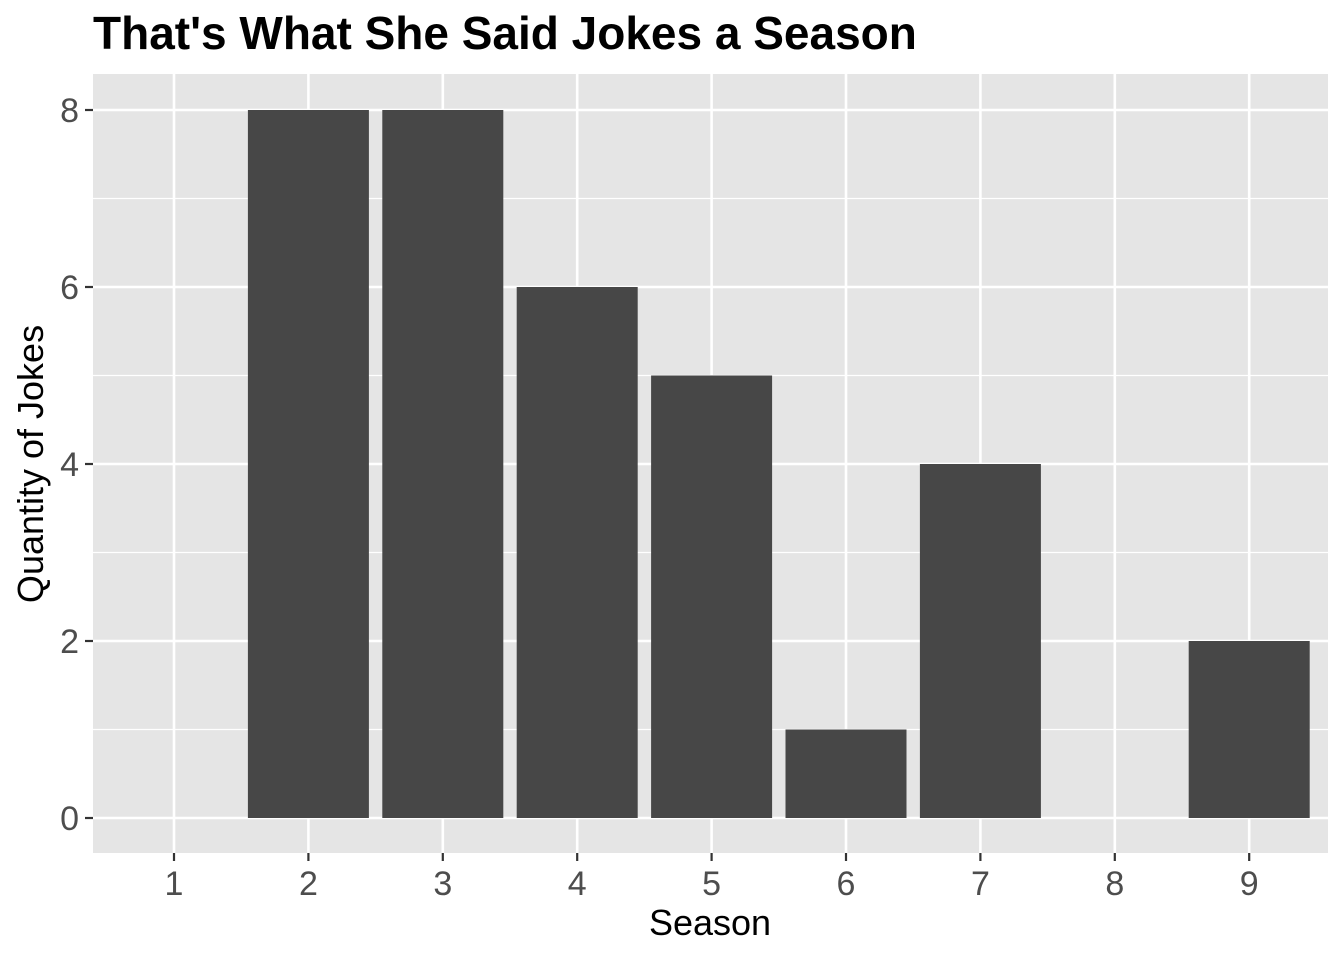 This screenshot has height=960, width=1344. What do you see at coordinates (1114, 884) in the screenshot?
I see `x-tick-label: 8` at bounding box center [1114, 884].